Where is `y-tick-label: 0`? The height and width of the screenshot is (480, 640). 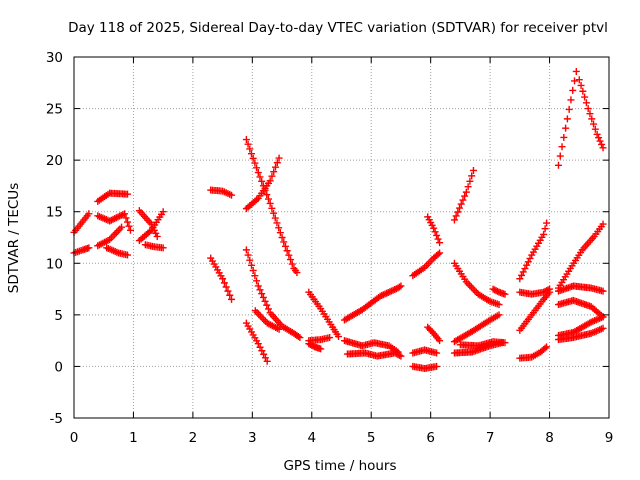
y-tick-label: 0 is located at coordinates (58, 367).